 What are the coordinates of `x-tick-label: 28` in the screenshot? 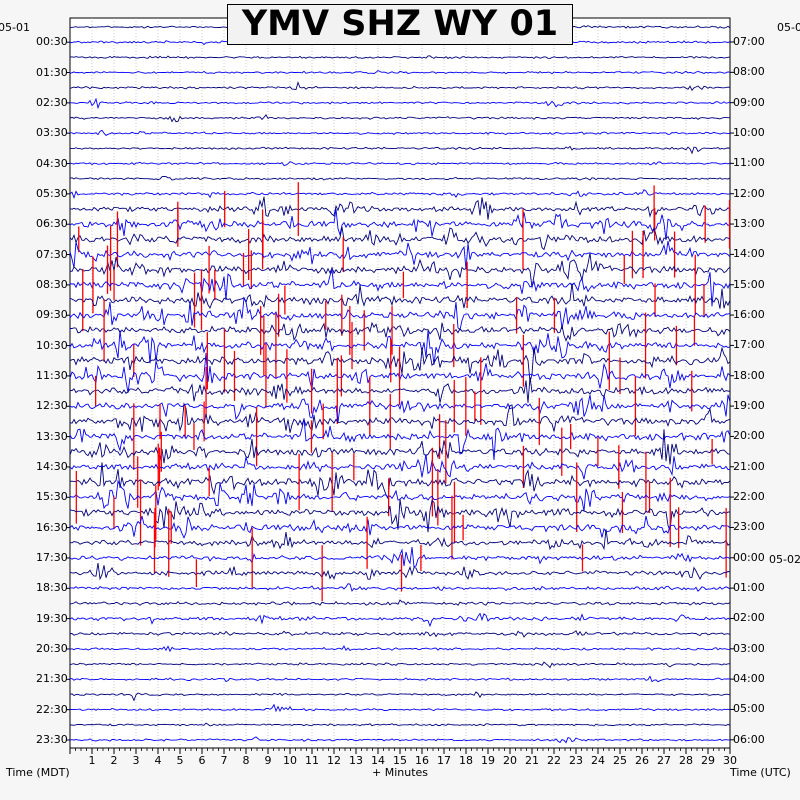 It's located at (686, 760).